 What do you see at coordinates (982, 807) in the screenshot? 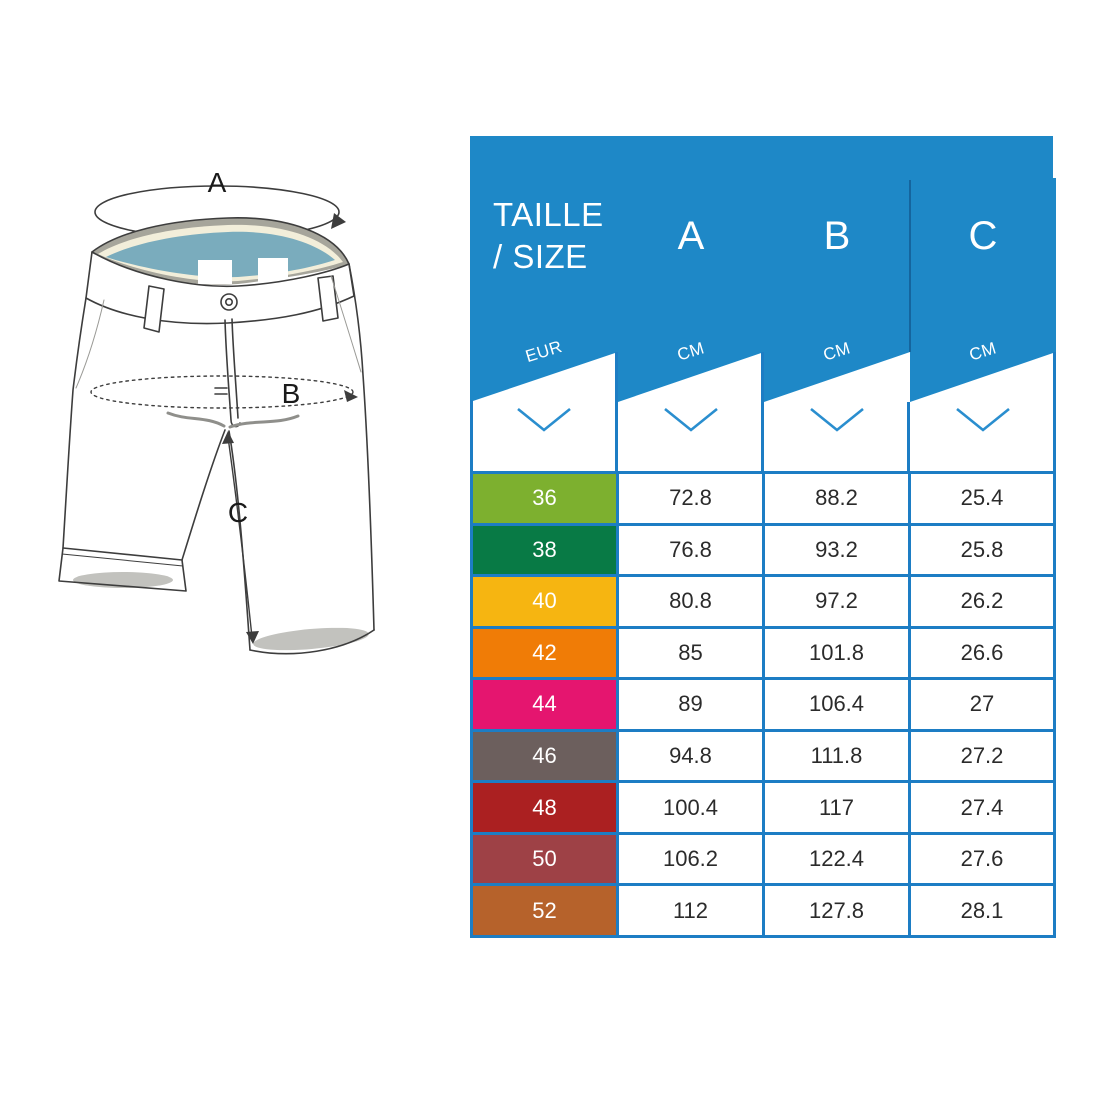
I see `measurement-c-size-48: 27.4` at bounding box center [982, 807].